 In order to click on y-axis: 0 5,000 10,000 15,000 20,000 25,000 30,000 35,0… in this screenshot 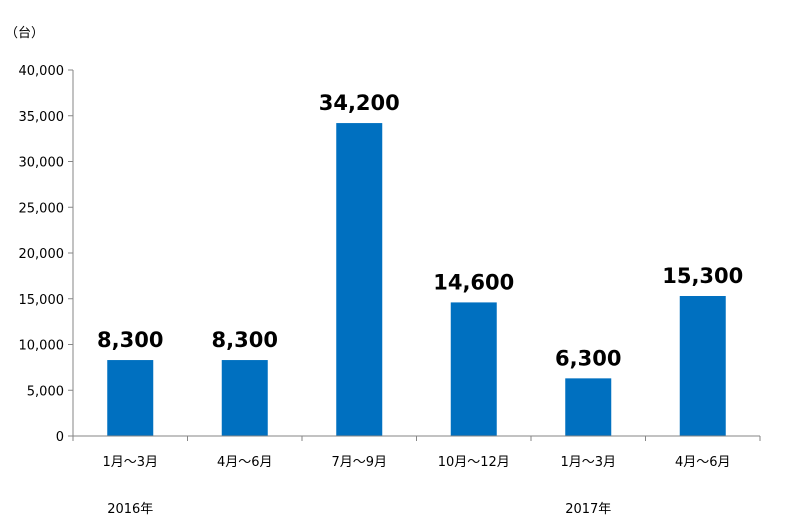, I will do `click(46, 254)`.